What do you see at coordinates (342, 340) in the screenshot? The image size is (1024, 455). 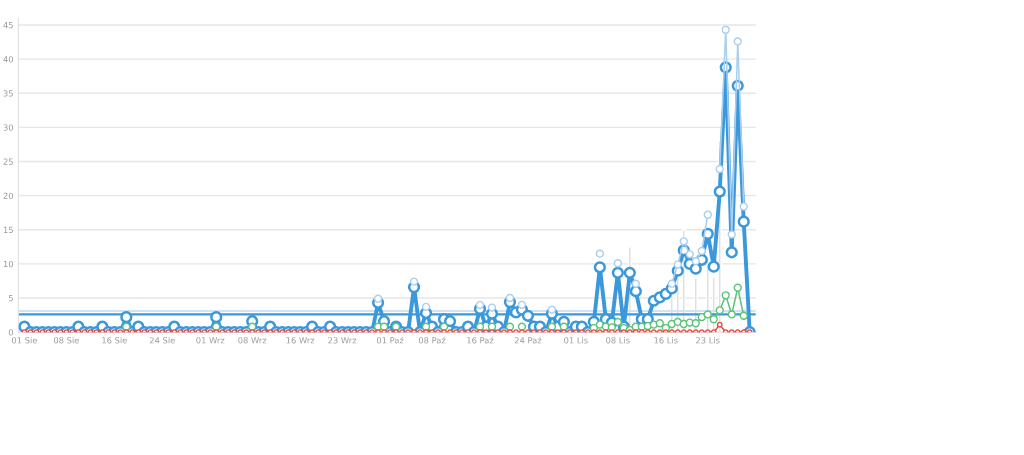 I see `x-tick-label: 23 Wrz` at bounding box center [342, 340].